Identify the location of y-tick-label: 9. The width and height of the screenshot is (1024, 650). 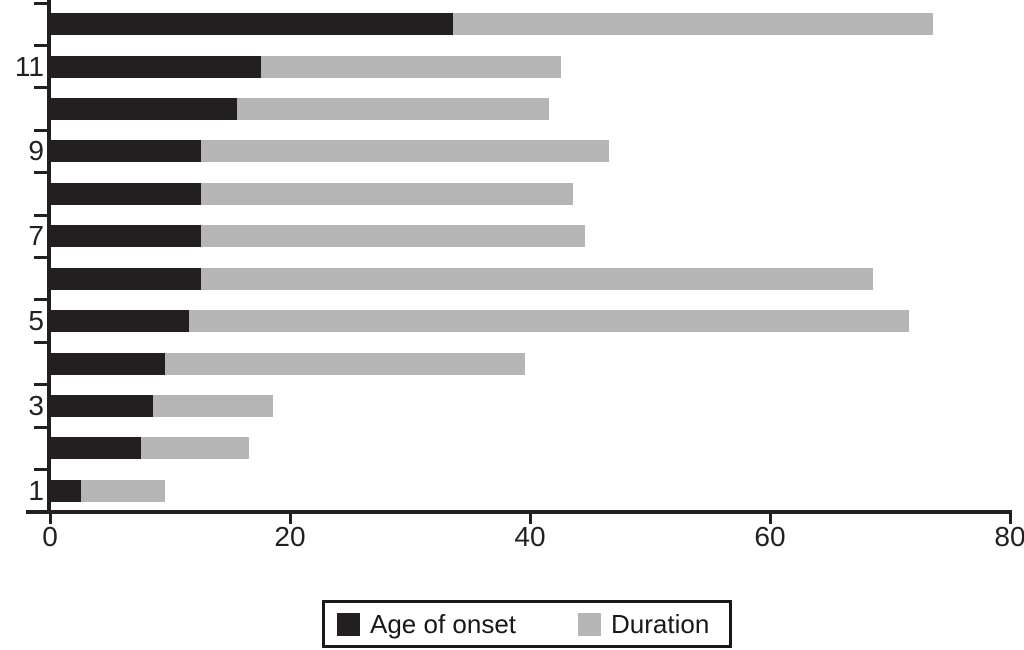
(36, 151).